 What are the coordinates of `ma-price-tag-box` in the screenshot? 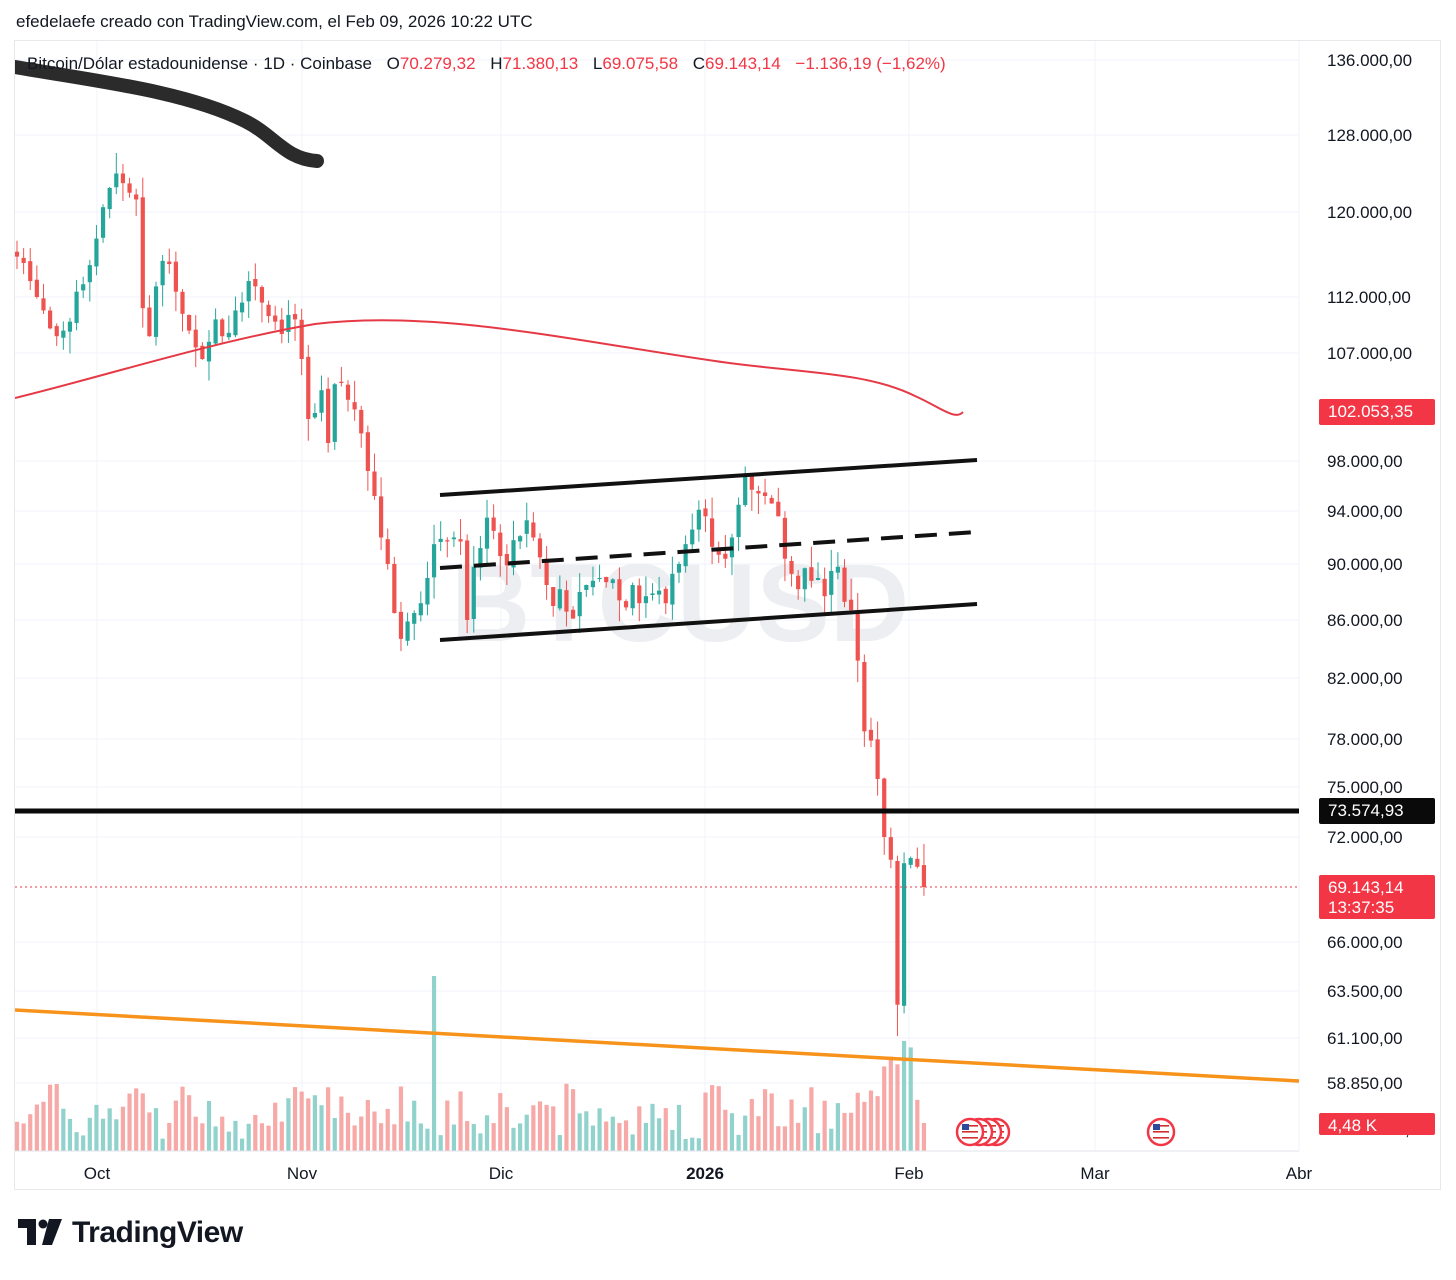 It's located at (1377, 412).